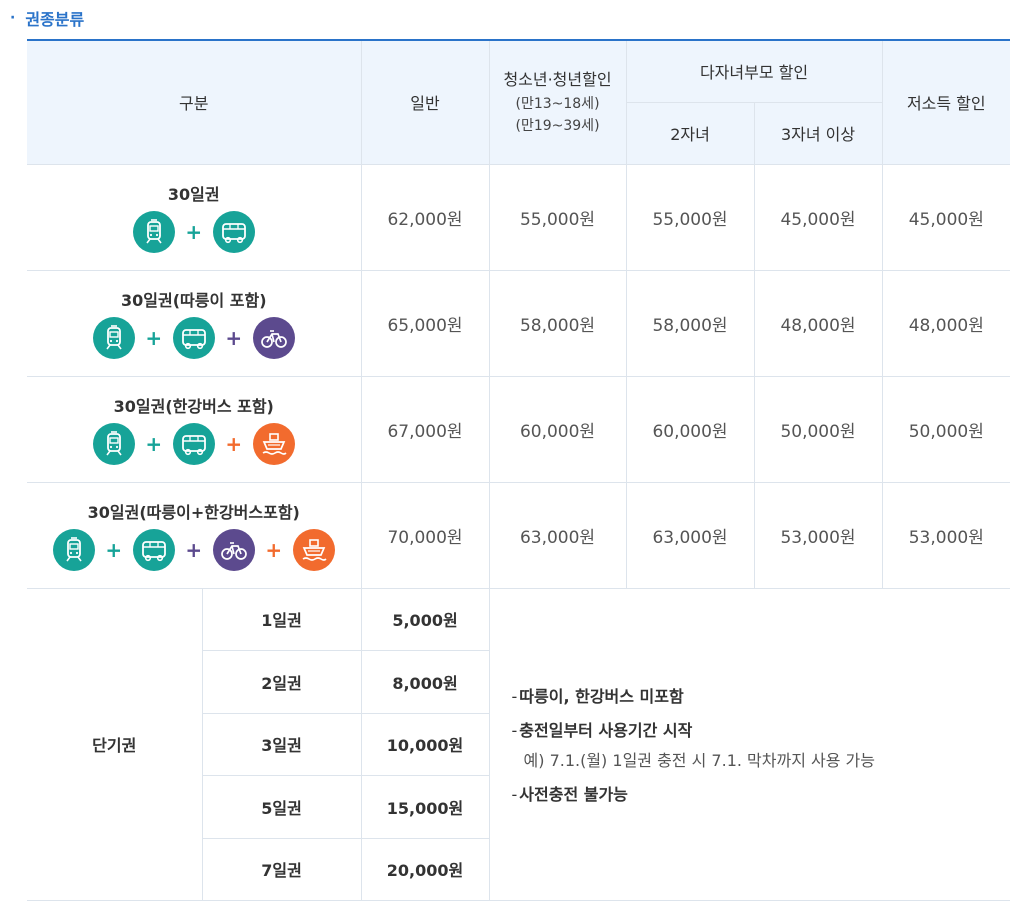 The width and height of the screenshot is (1024, 923). I want to click on price-three-children: 53,000원, so click(818, 535).